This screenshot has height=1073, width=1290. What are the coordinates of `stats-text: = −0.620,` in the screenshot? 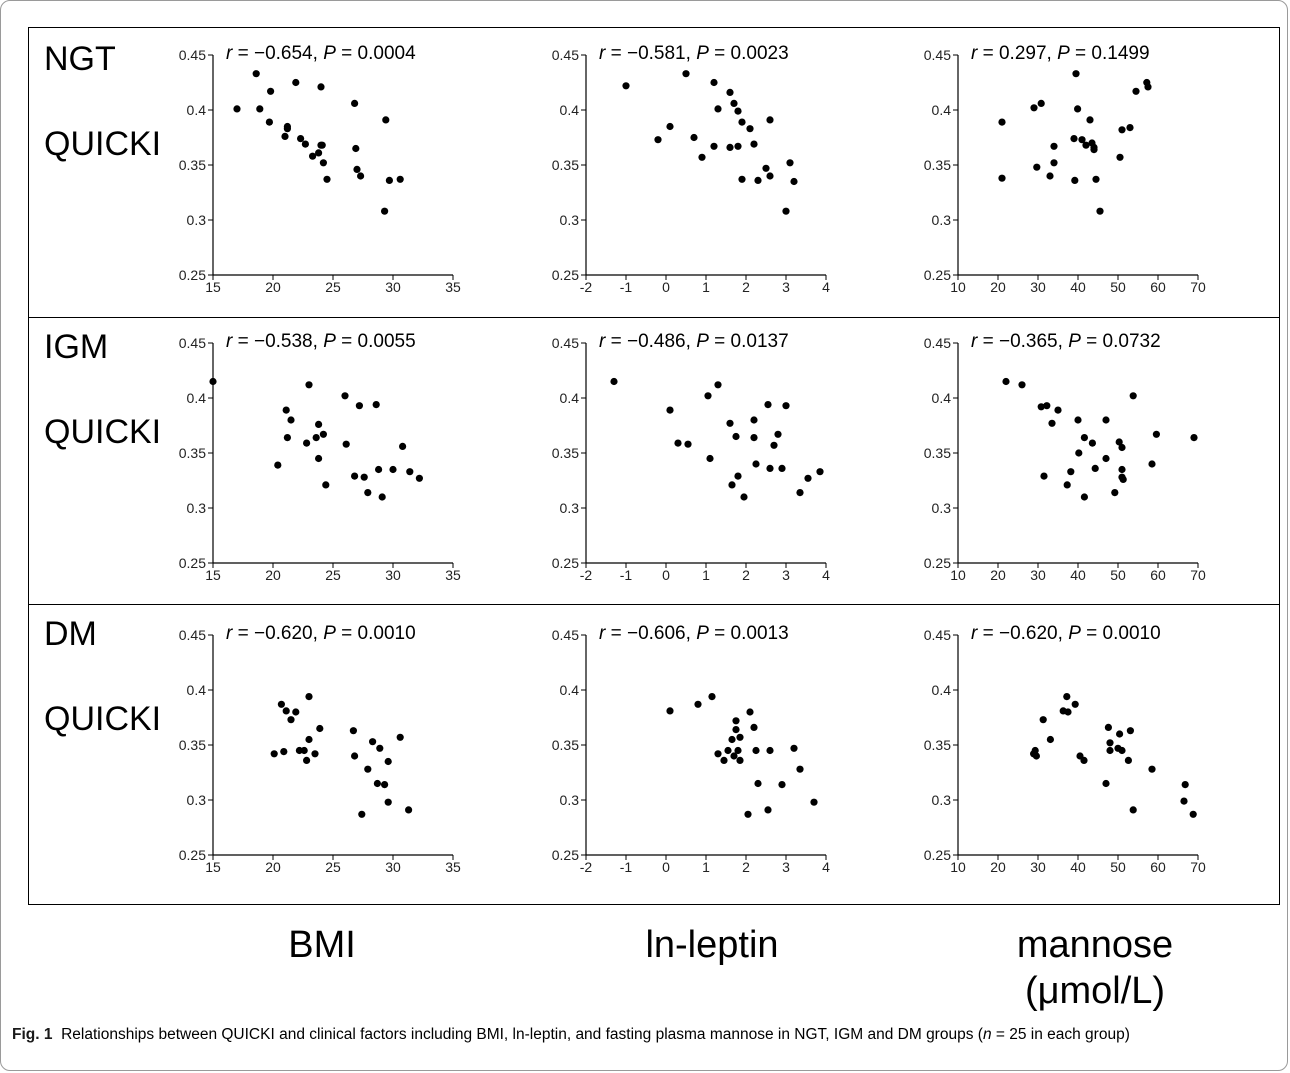 It's located at (1022, 633).